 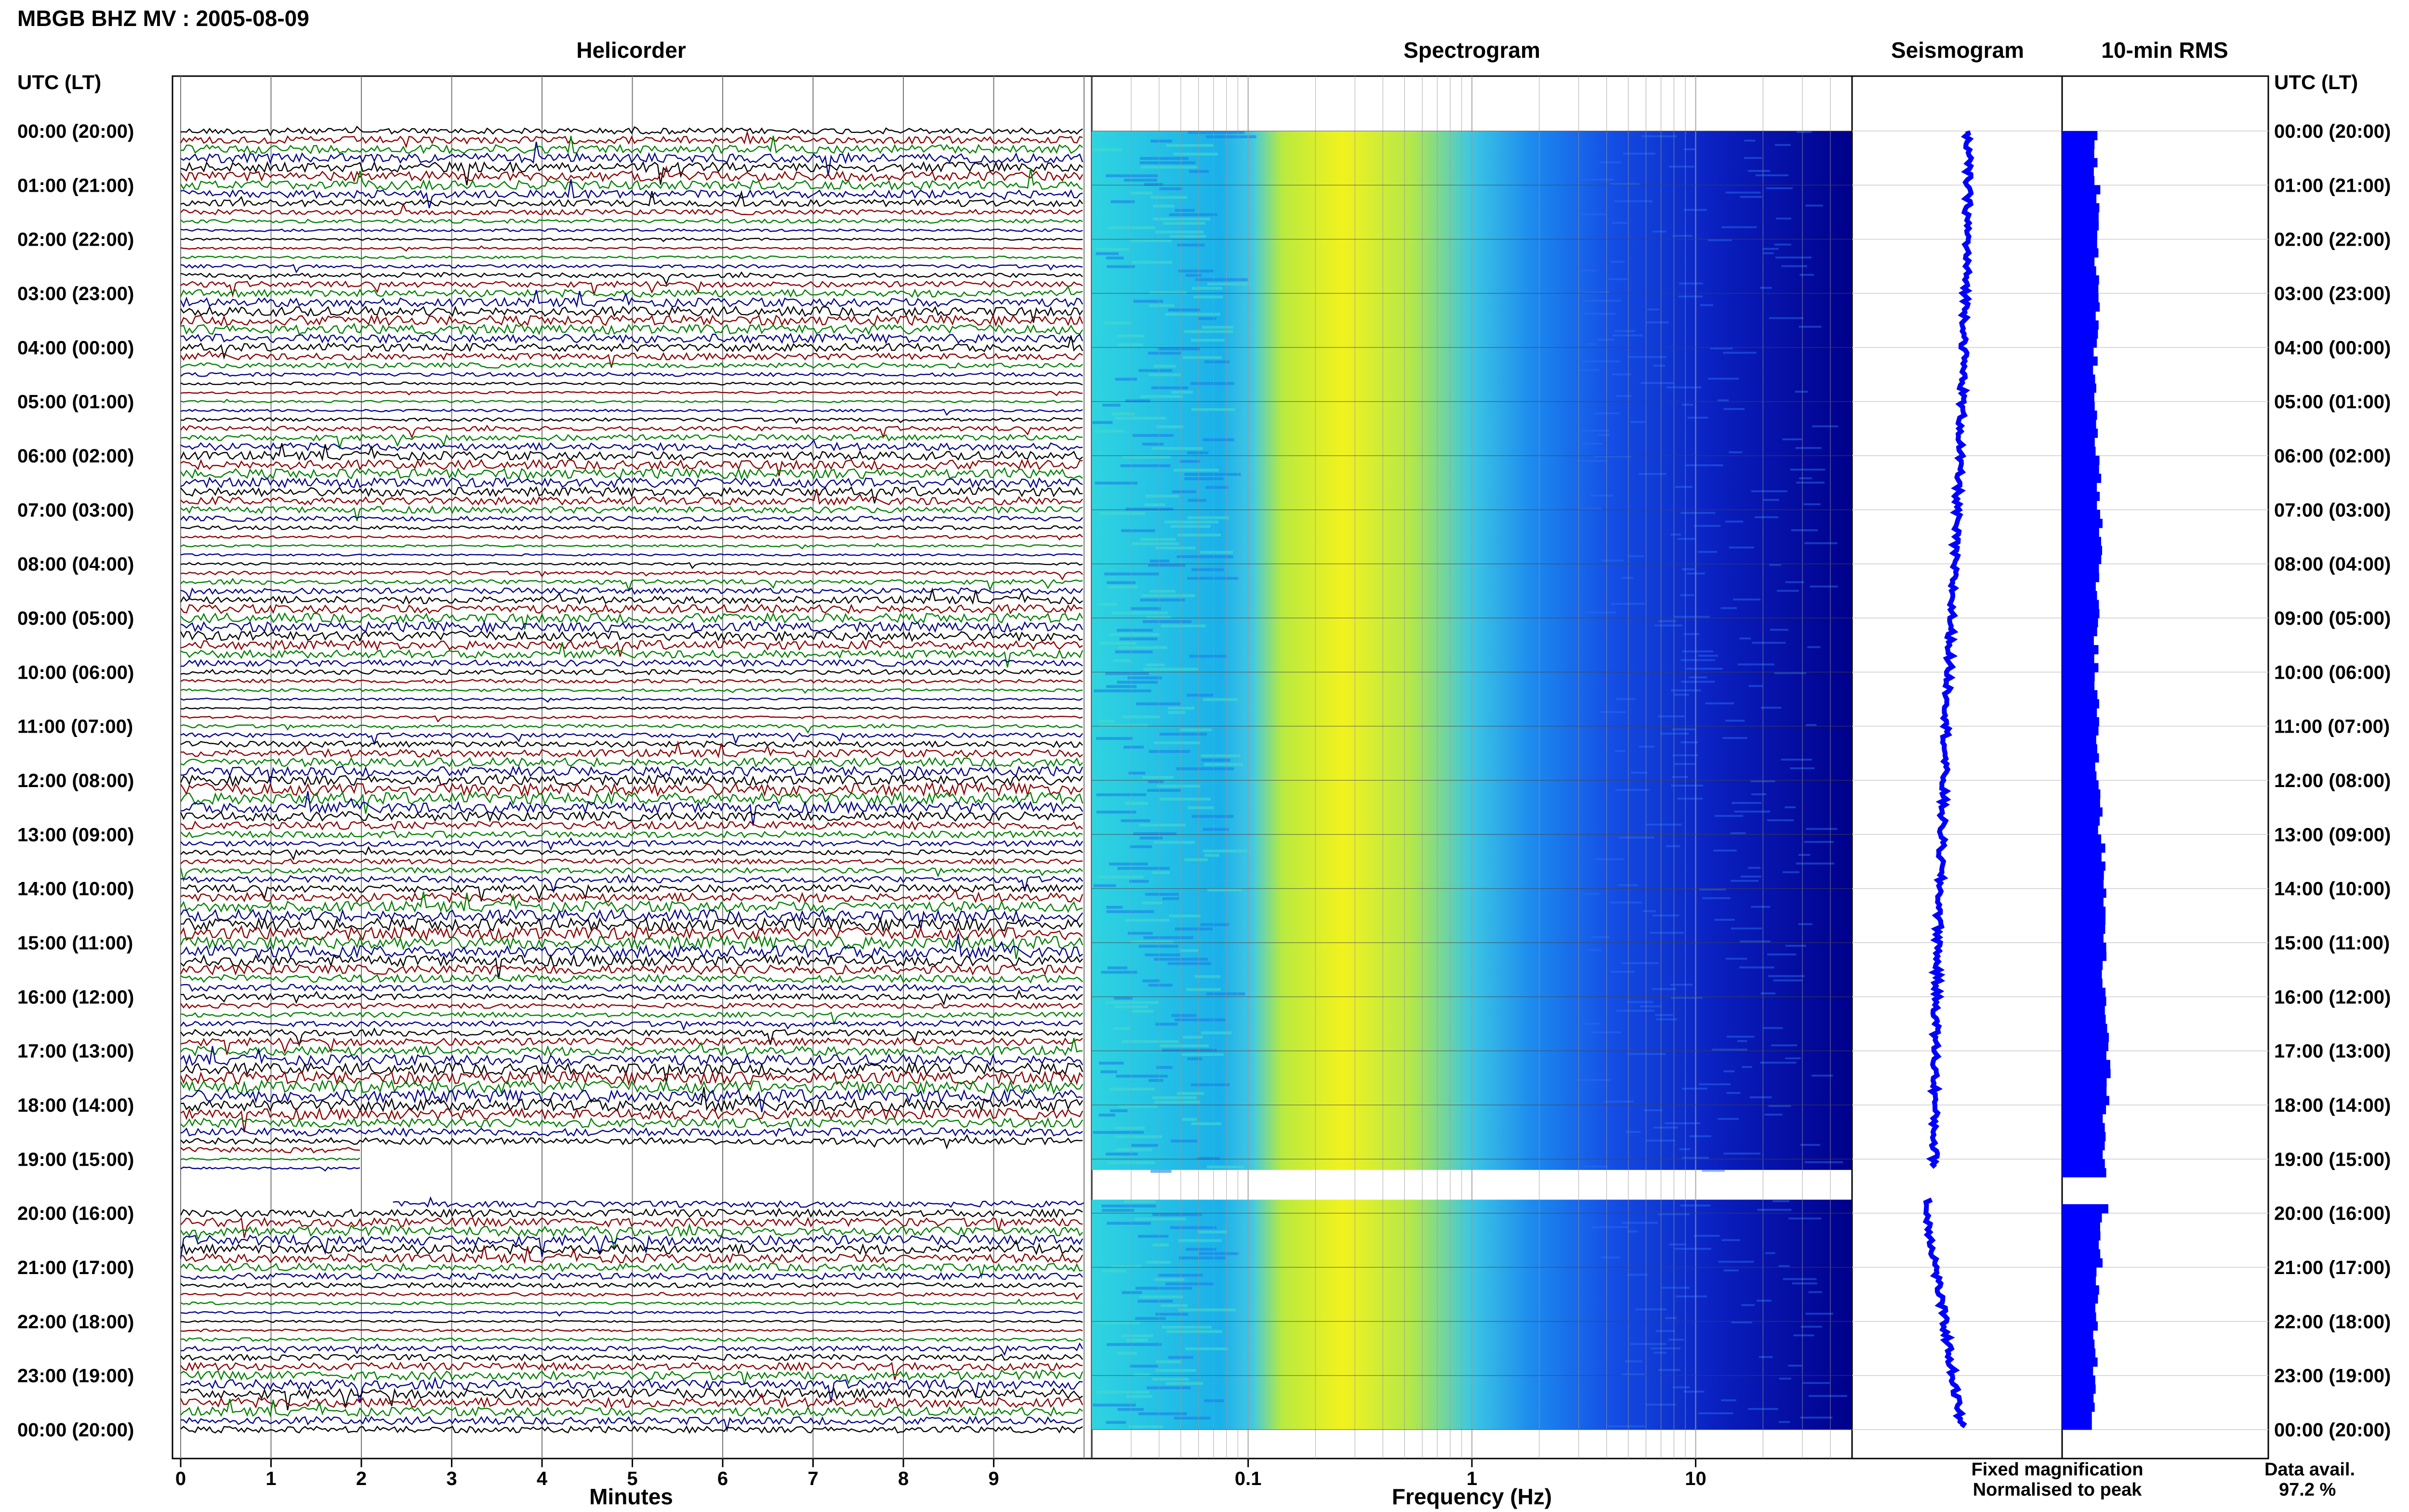 What do you see at coordinates (75, 510) in the screenshot?
I see `time-label-left: 07:00 (03:00)` at bounding box center [75, 510].